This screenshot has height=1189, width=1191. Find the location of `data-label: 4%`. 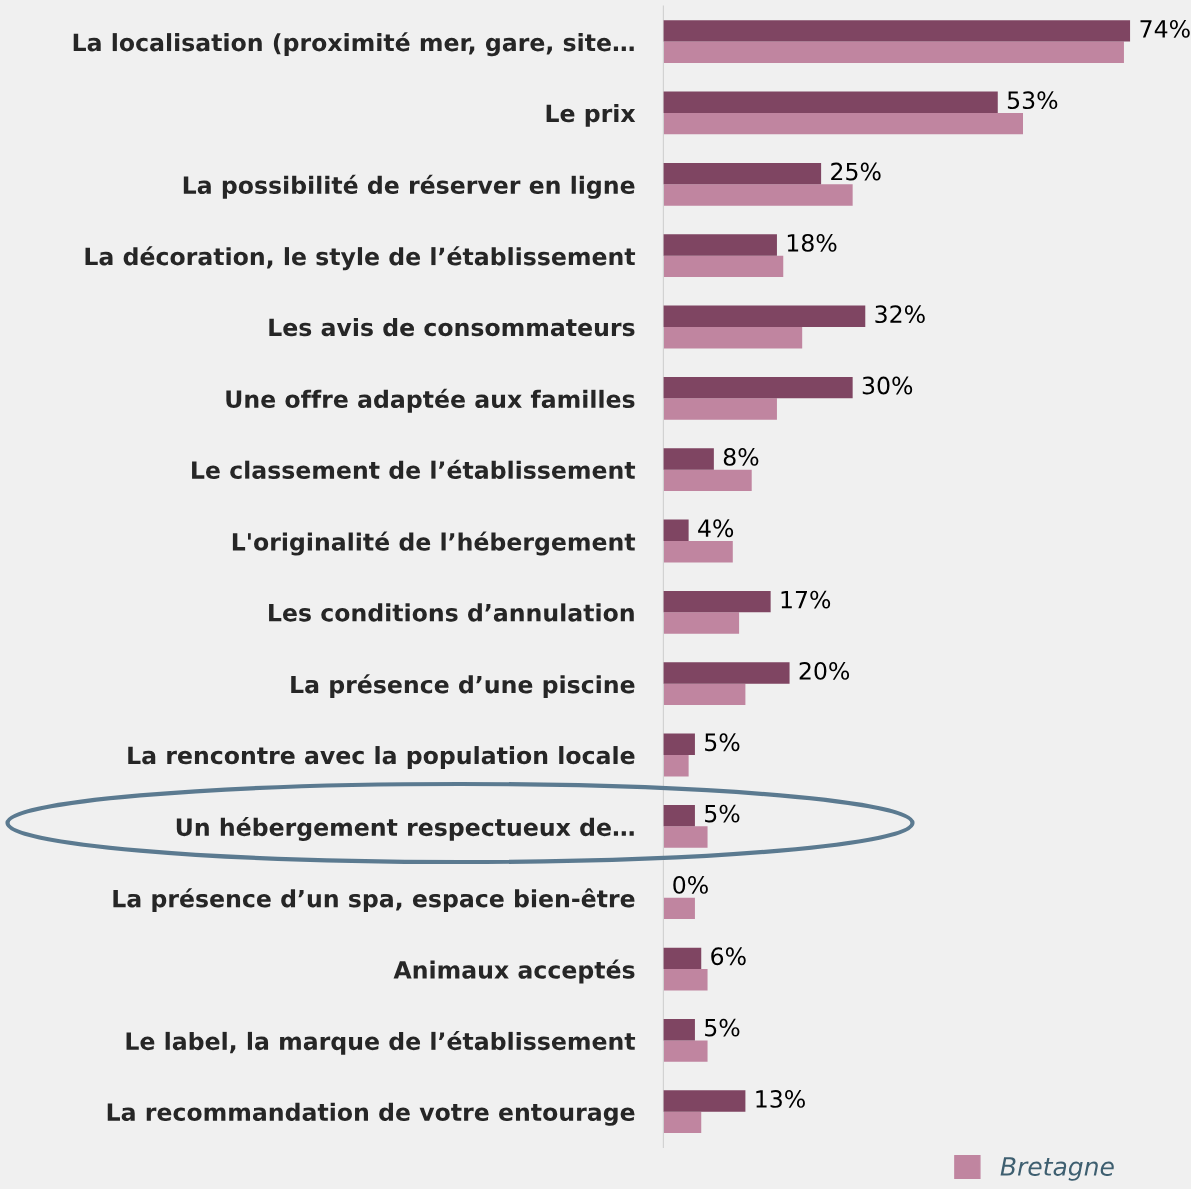

data-label: 4% is located at coordinates (716, 528).